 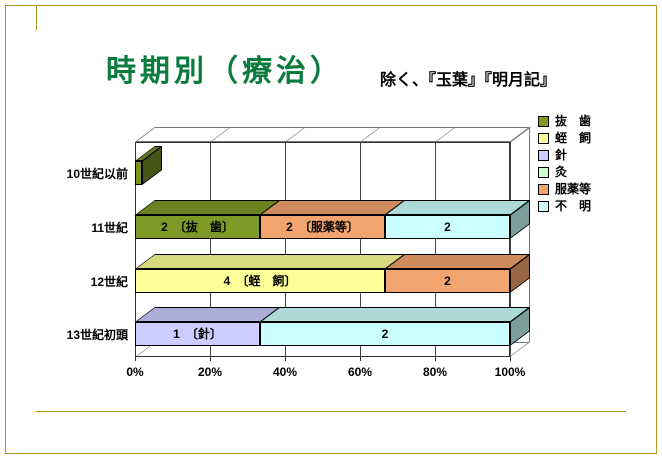 What do you see at coordinates (138, 173) in the screenshot?
I see `empty-bar-sliver-front` at bounding box center [138, 173].